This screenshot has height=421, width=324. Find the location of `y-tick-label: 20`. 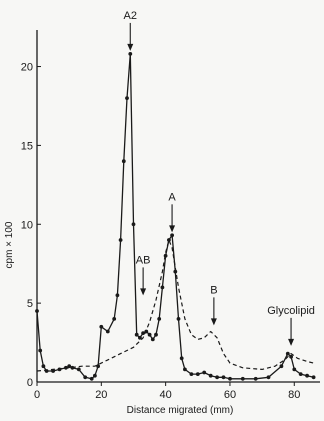

y-tick-label: 20 is located at coordinates (27, 68).